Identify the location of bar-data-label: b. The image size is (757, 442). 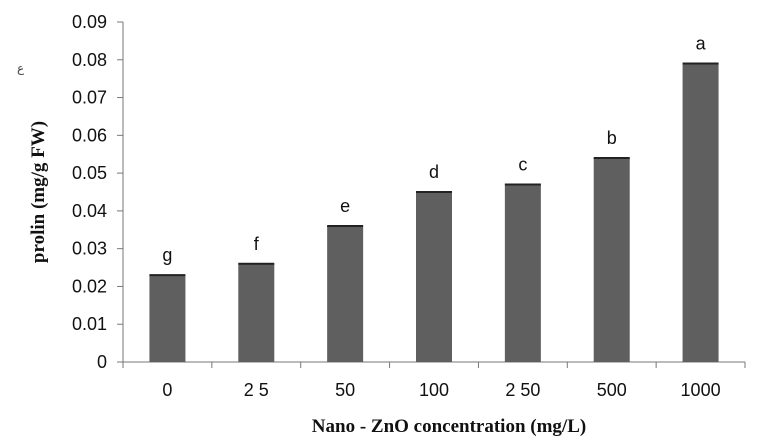
(612, 138).